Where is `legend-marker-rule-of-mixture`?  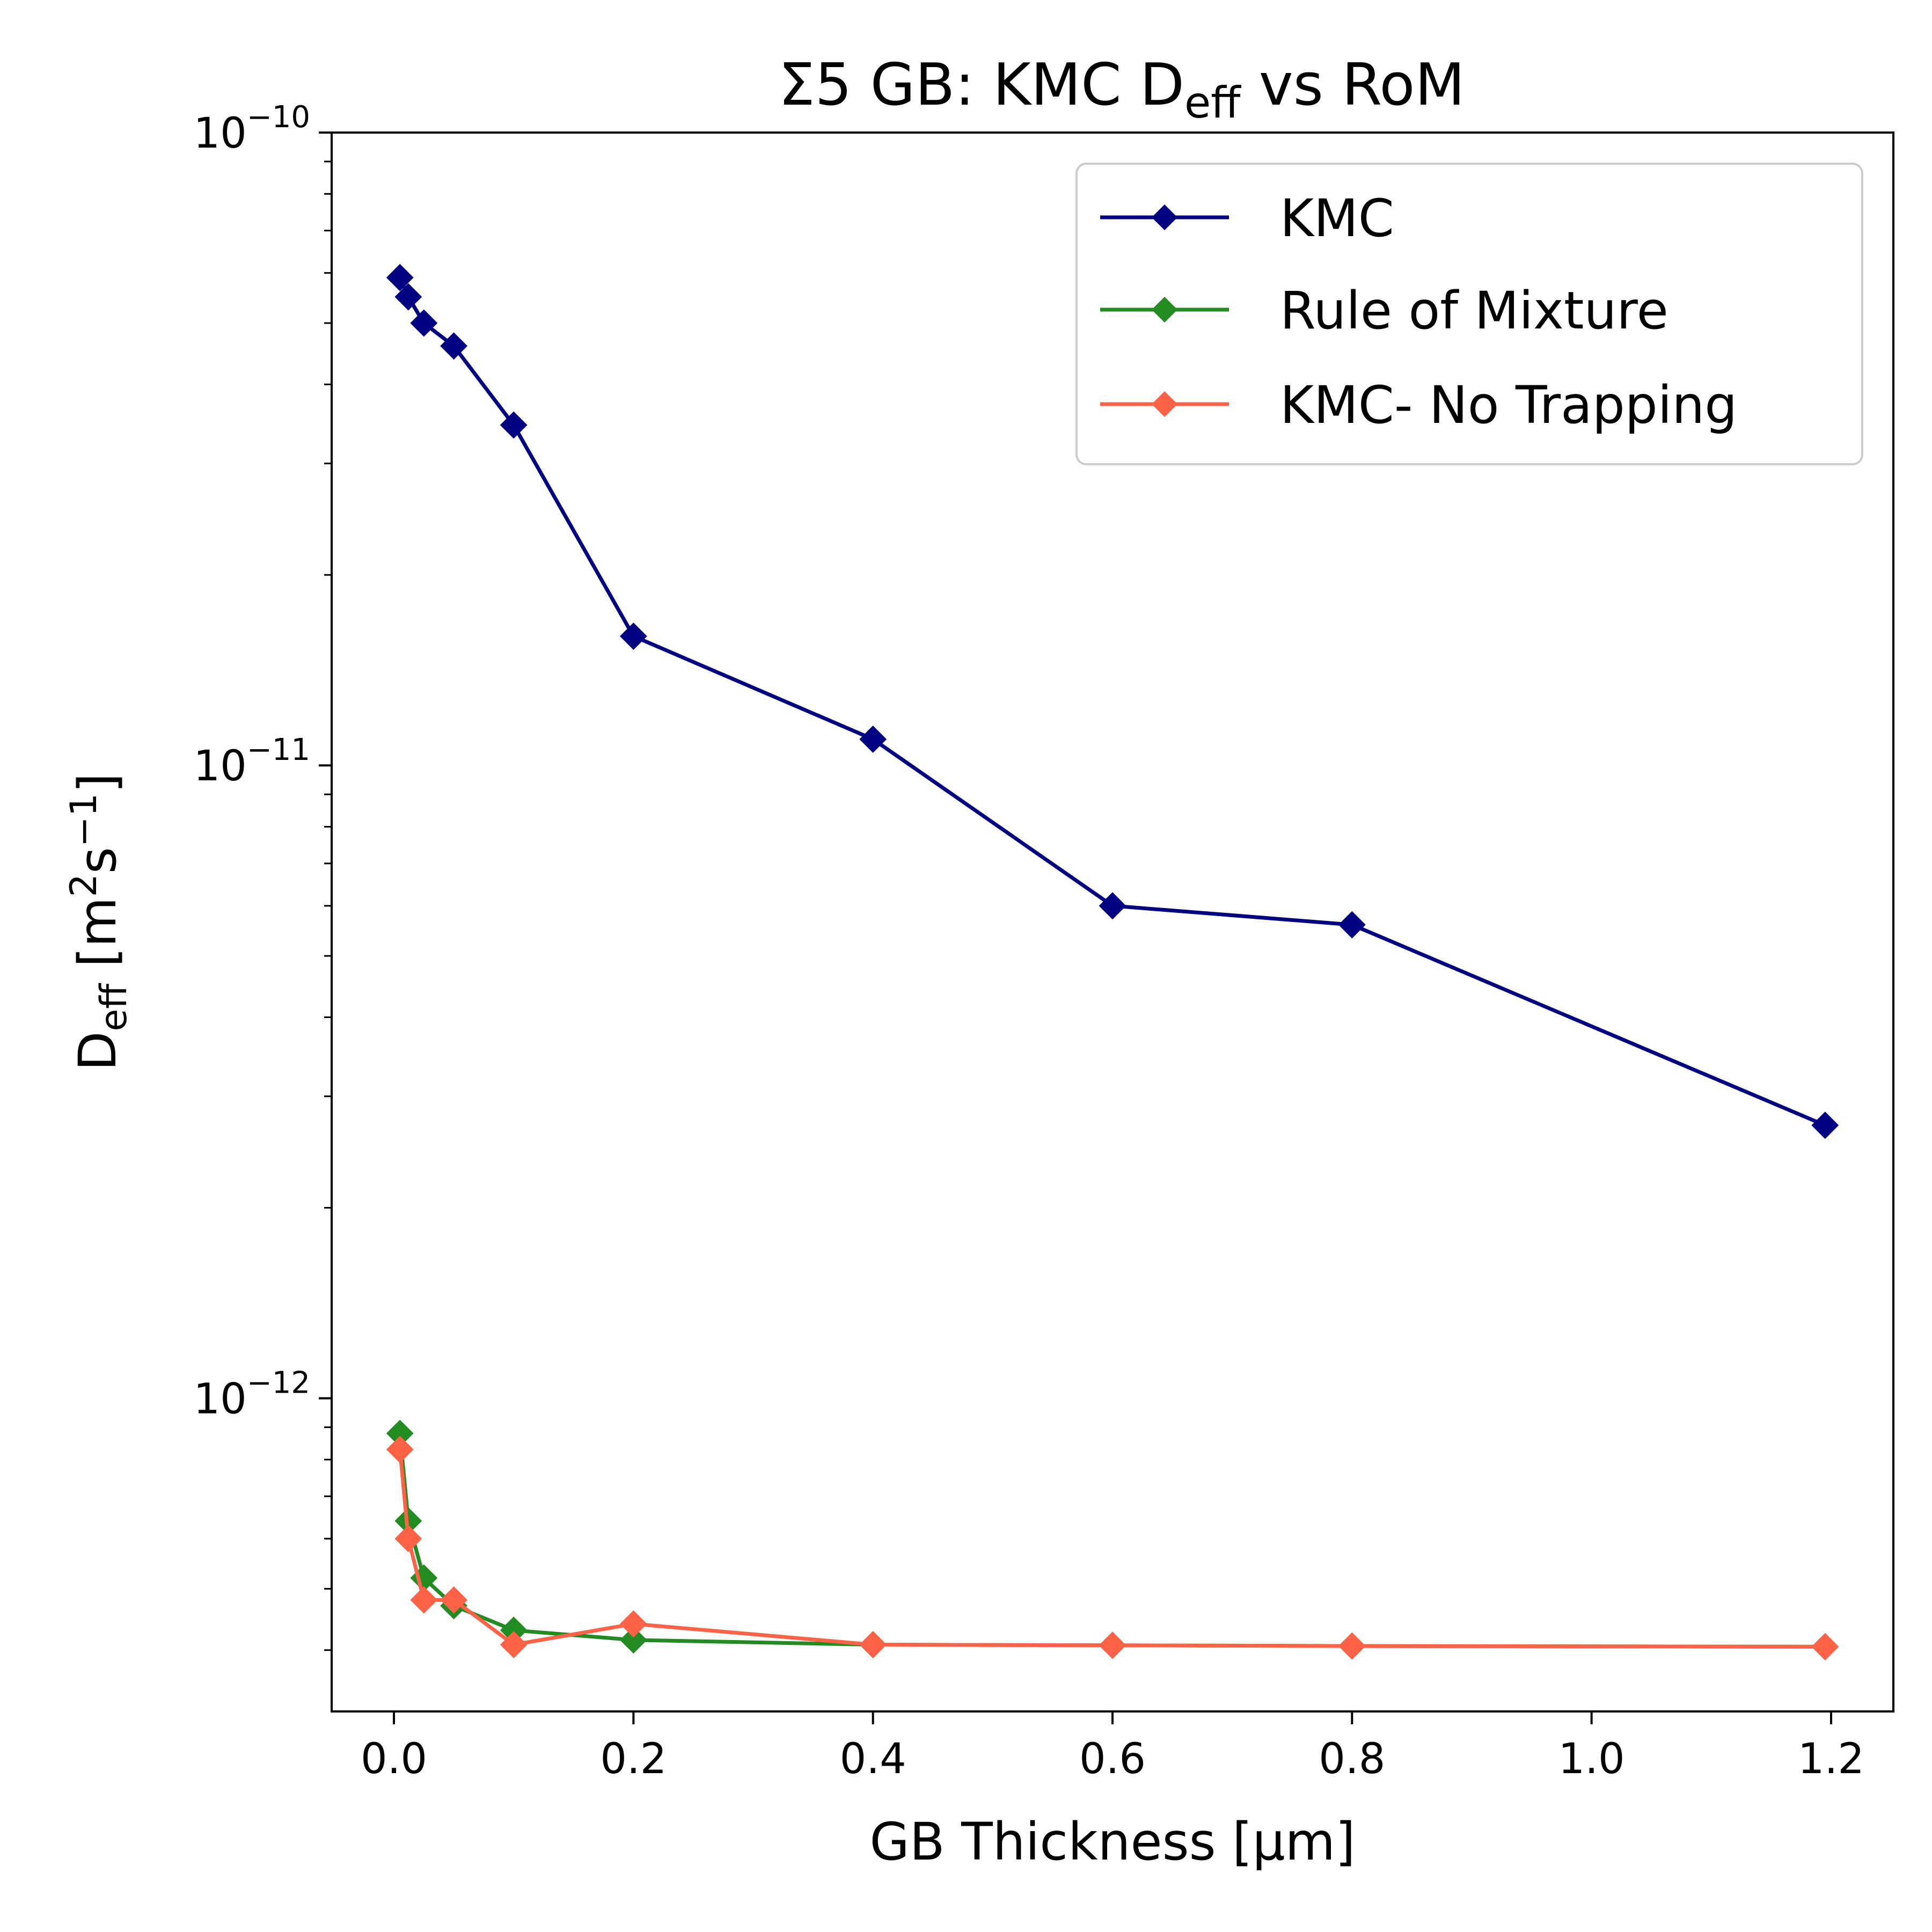
legend-marker-rule-of-mixture is located at coordinates (1164, 310).